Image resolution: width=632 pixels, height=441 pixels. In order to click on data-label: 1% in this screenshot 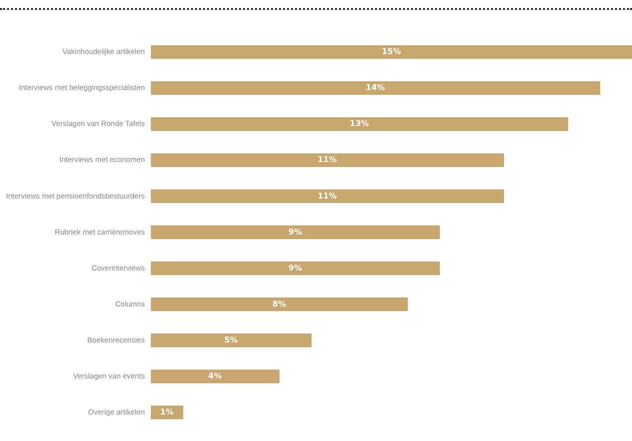, I will do `click(167, 412)`.